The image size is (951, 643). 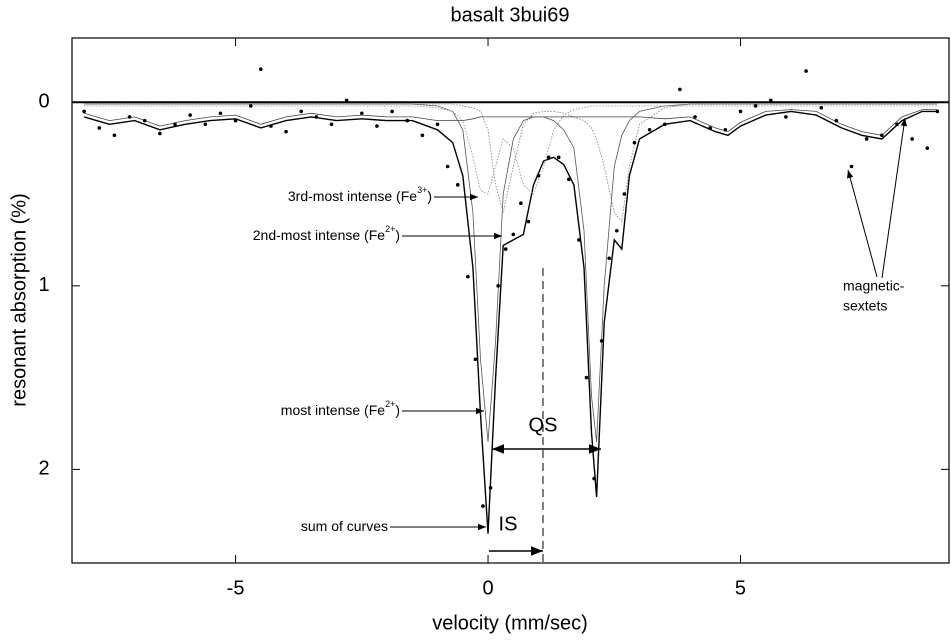 I want to click on x-axis-label: velocity (mm/sec), so click(x=510, y=623).